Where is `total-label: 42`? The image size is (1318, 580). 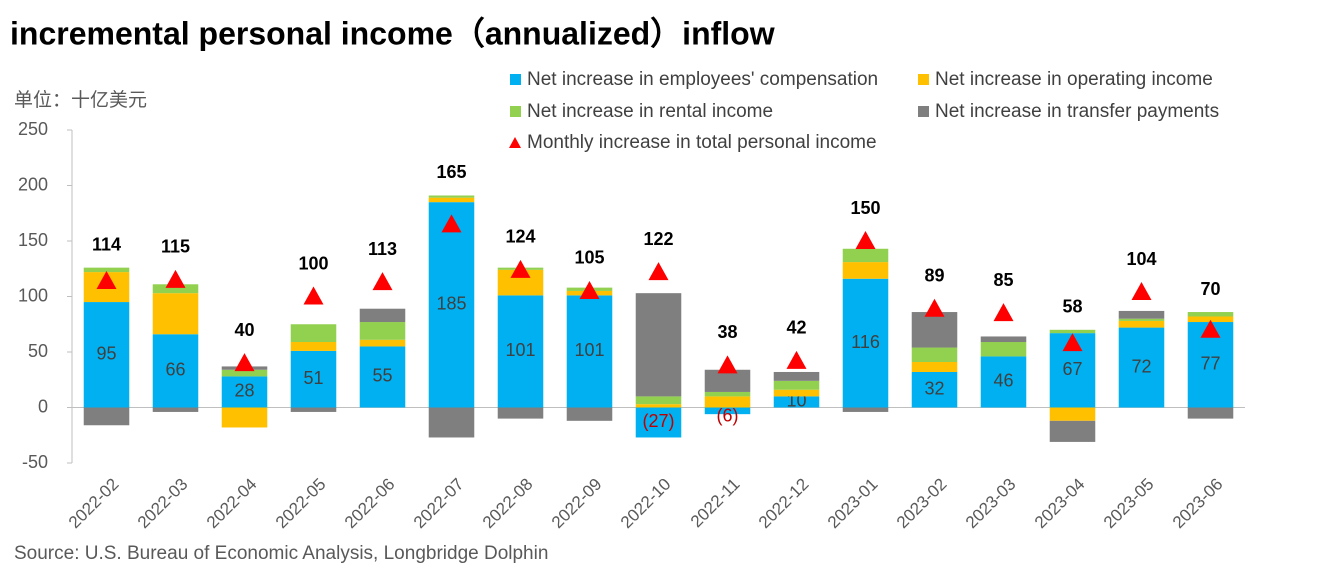 total-label: 42 is located at coordinates (796, 328).